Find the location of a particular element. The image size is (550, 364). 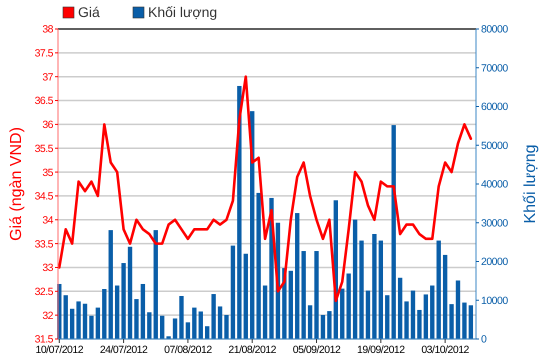

y-tick-label: 32.5 is located at coordinates (44, 292).